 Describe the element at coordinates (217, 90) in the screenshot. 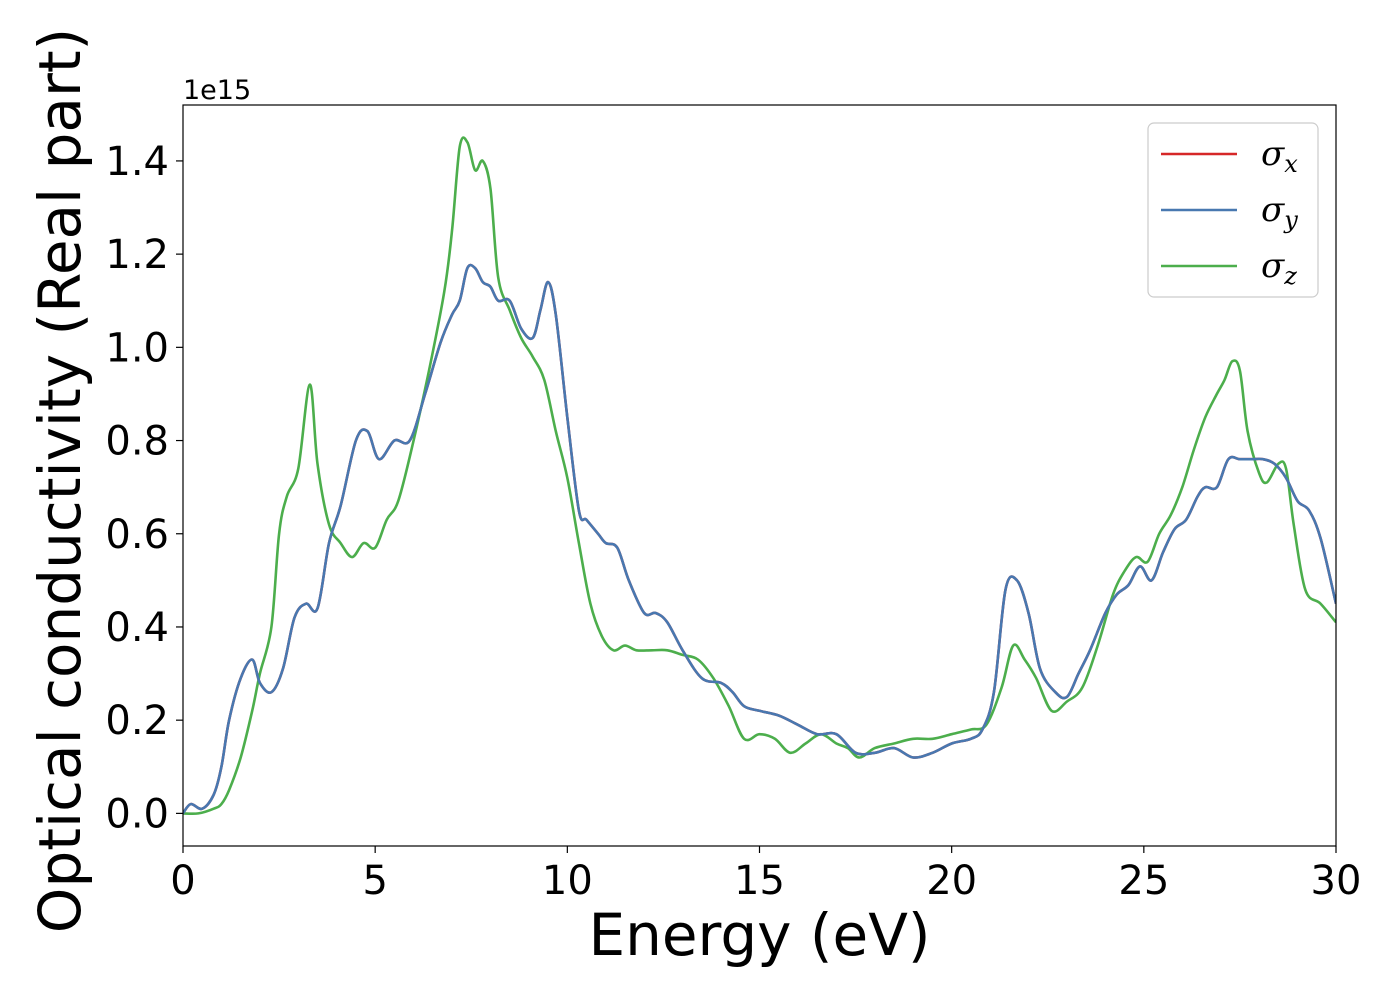

I see `y-offset-label: 1e15` at that location.